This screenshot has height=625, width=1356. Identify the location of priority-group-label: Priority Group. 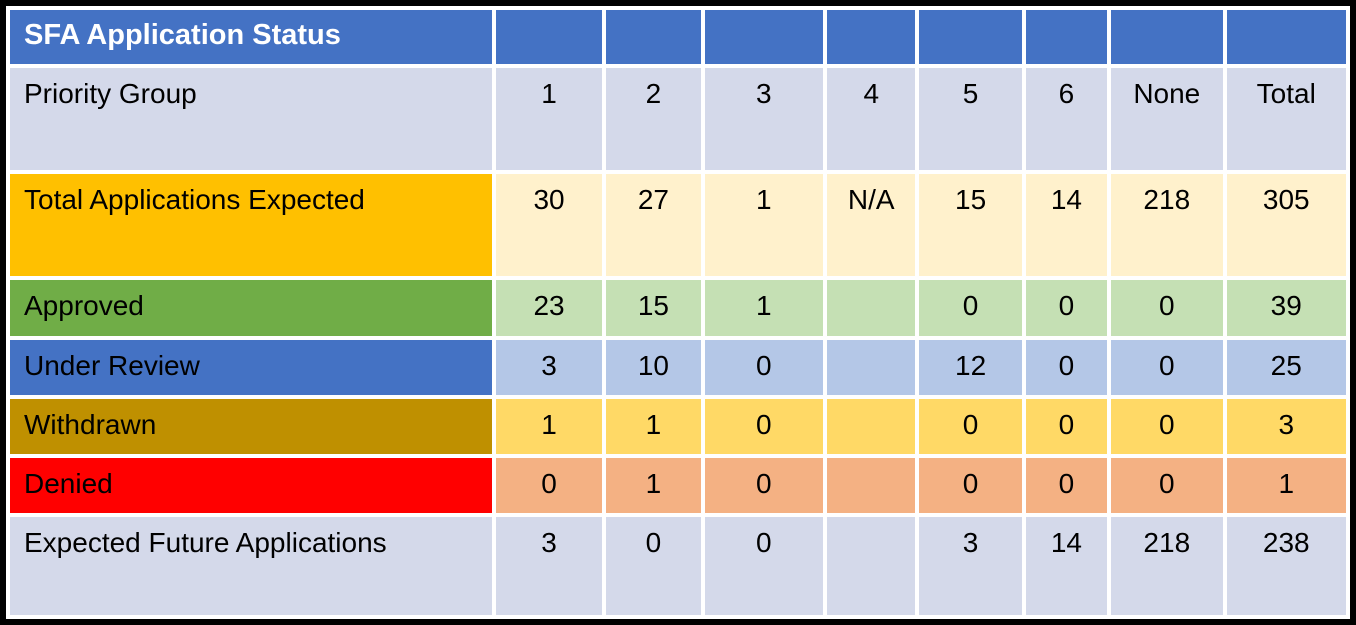
(251, 119).